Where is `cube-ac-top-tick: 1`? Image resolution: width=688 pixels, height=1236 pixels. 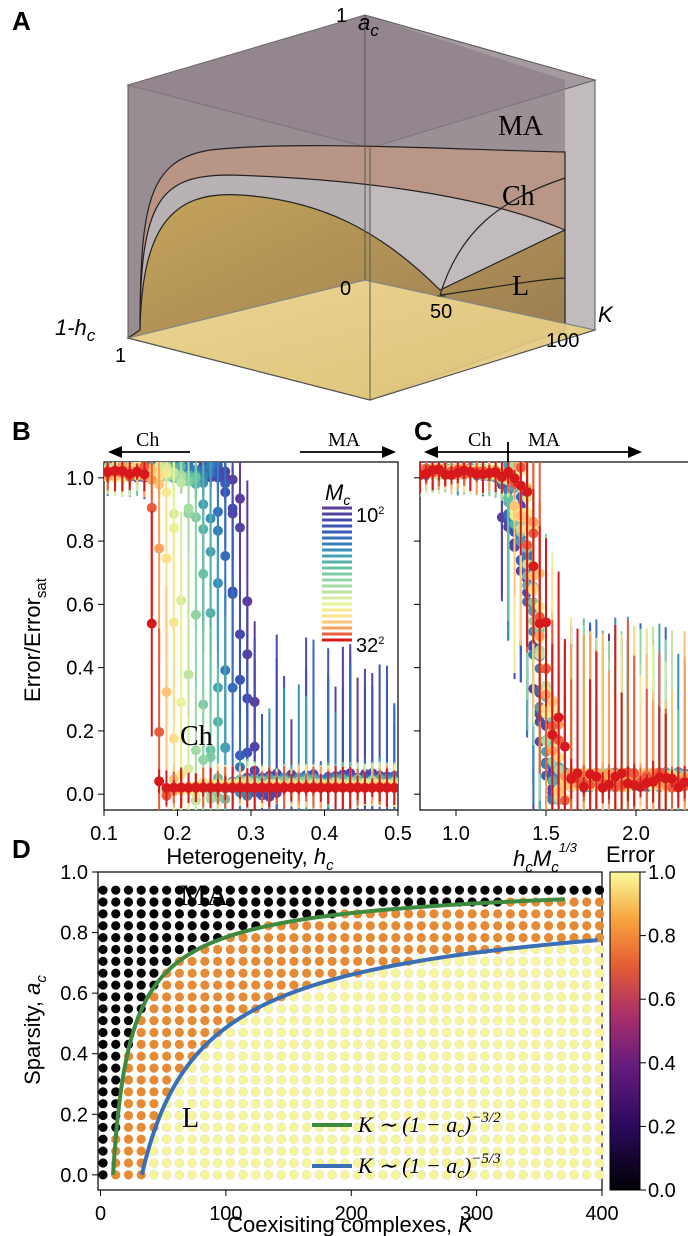
cube-ac-top-tick: 1 is located at coordinates (341, 16).